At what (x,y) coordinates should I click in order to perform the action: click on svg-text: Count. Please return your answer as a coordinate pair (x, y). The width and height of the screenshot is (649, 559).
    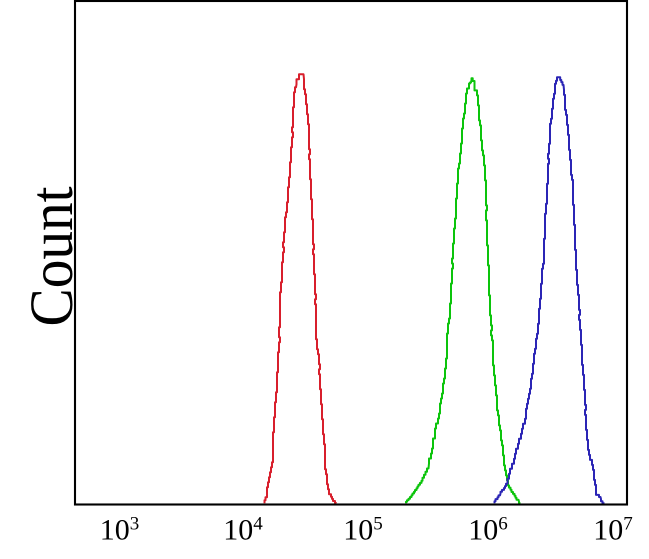
    Looking at the image, I should click on (52, 256).